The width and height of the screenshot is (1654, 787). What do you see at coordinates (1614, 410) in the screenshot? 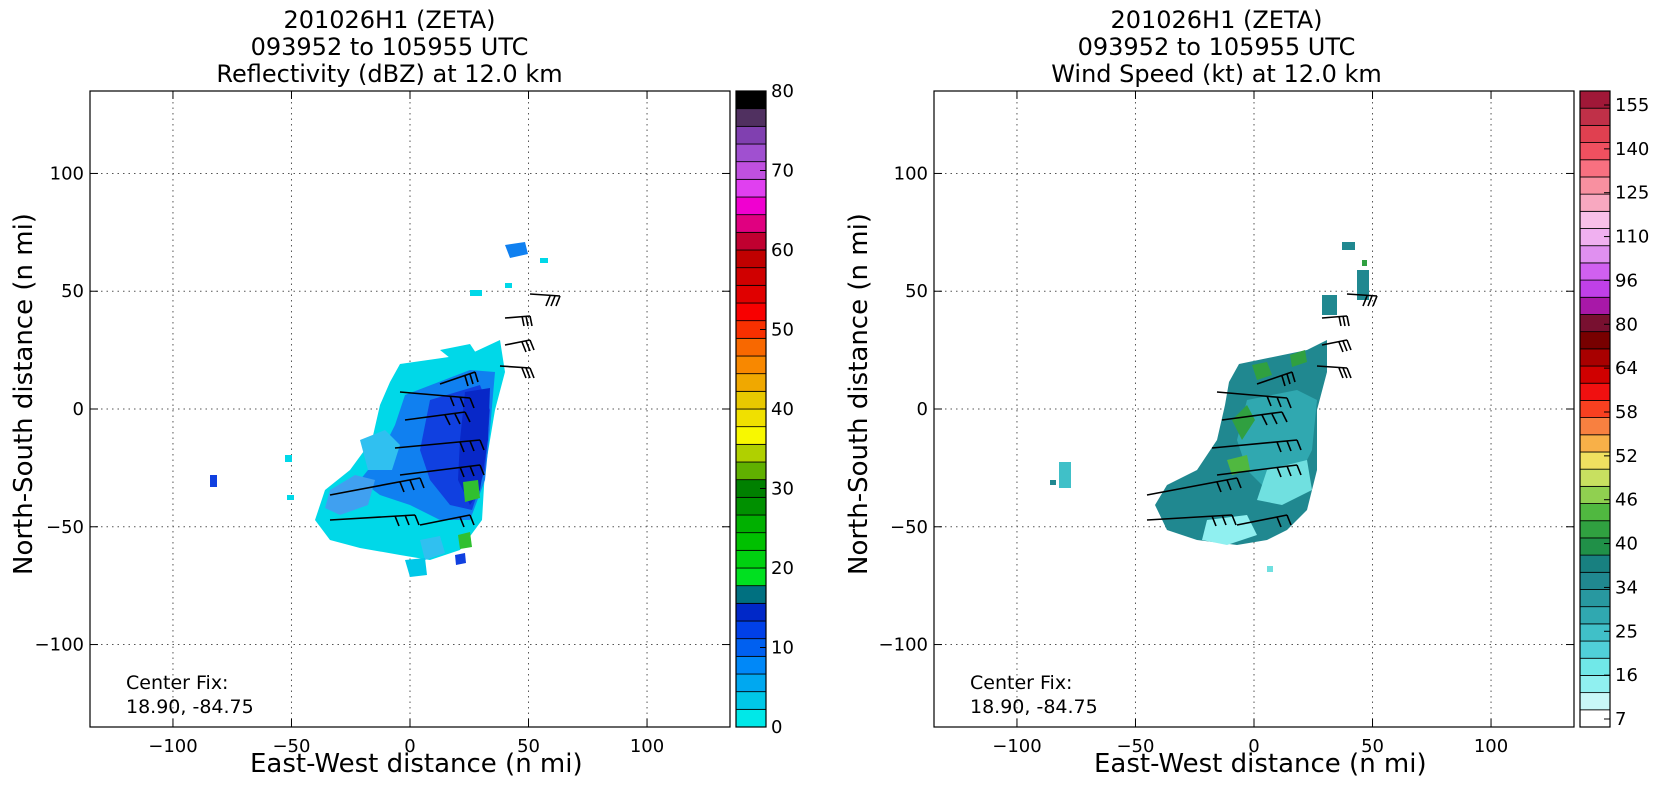
I see `colorbar: 155 140 125 110 96 80 64 58 52 46 40 34 25 16 7` at bounding box center [1614, 410].